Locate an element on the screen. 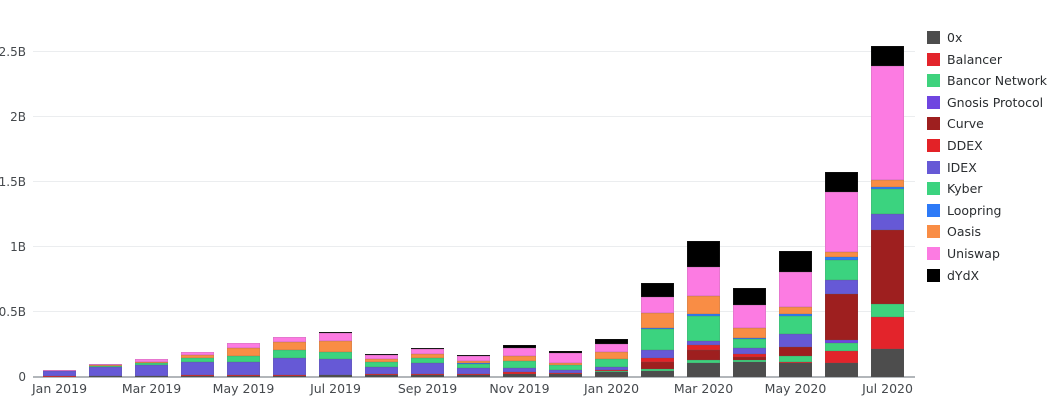 This screenshot has height=400, width=1061. legend-label: Kyber is located at coordinates (965, 189).